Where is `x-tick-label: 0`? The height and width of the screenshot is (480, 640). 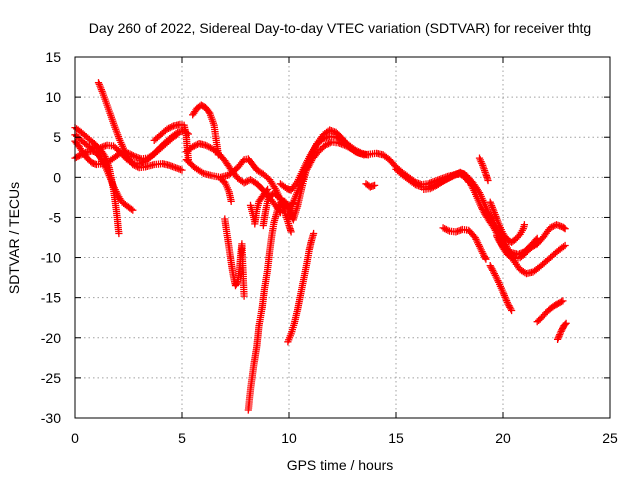
x-tick-label: 0 is located at coordinates (75, 438).